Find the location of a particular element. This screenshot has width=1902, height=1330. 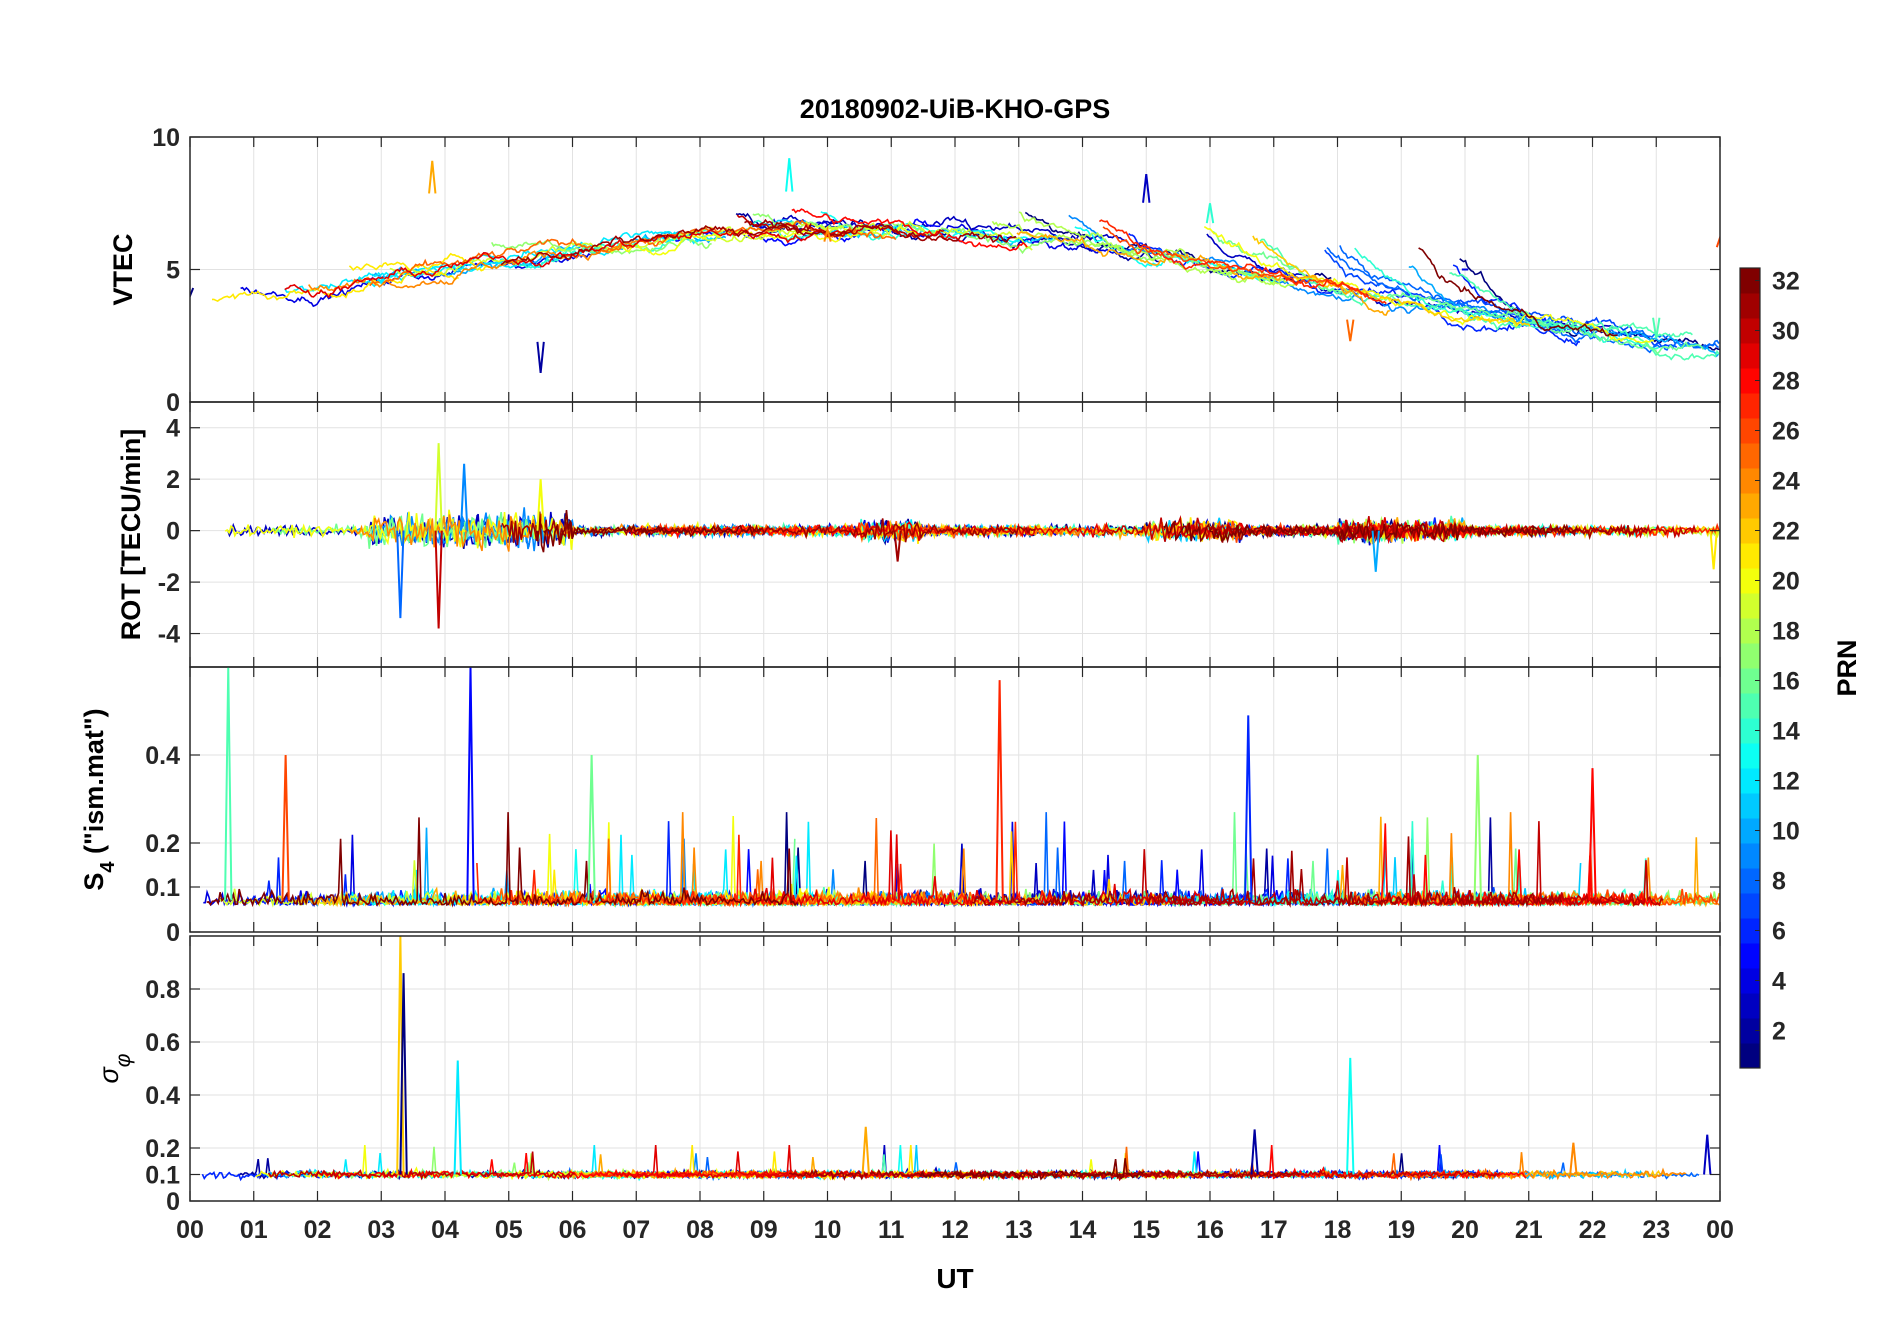

colorbar-tick-label: 10 is located at coordinates (1786, 832).